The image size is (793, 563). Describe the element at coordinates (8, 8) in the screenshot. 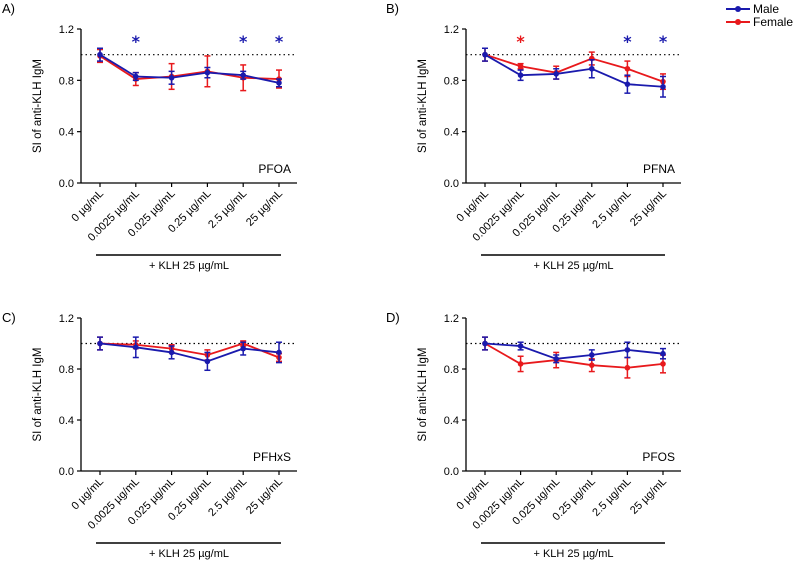

I see `panel-letter: A)` at that location.